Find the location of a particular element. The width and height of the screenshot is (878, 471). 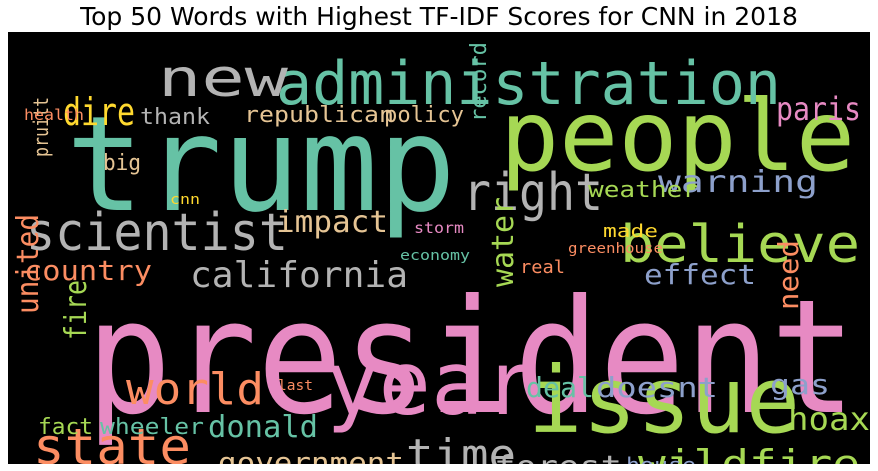

word-record: record is located at coordinates (479, 82).